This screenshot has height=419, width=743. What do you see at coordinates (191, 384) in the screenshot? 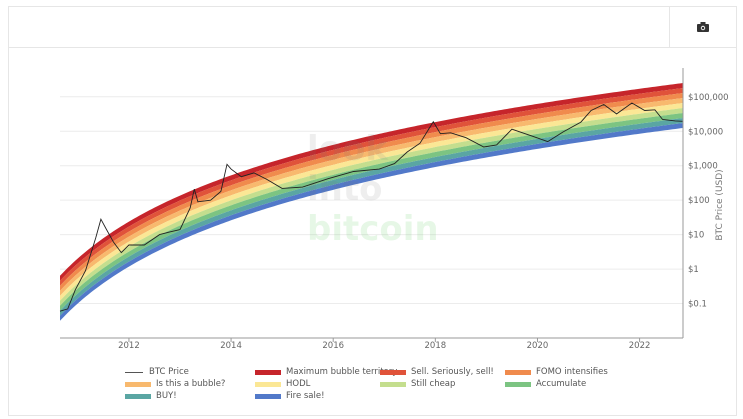
I see `legend-label: Is this a bubble?` at bounding box center [191, 384].